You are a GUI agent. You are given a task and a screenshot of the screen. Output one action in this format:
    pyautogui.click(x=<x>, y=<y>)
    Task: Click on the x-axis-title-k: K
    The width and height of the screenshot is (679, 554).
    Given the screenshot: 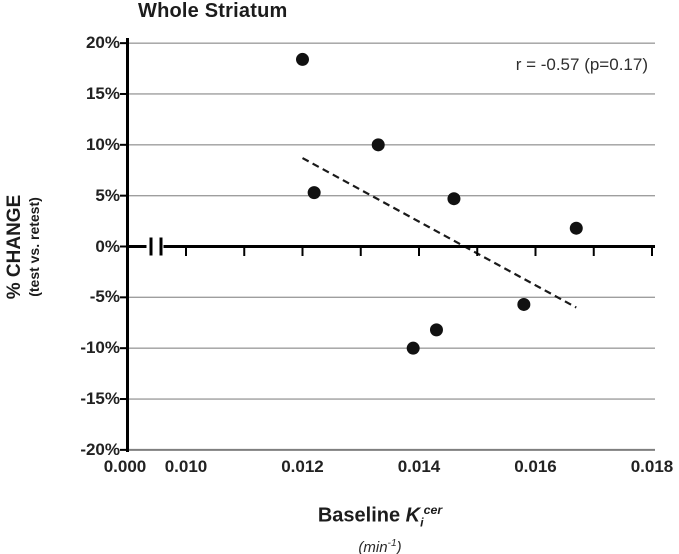 What is the action you would take?
    pyautogui.click(x=413, y=515)
    